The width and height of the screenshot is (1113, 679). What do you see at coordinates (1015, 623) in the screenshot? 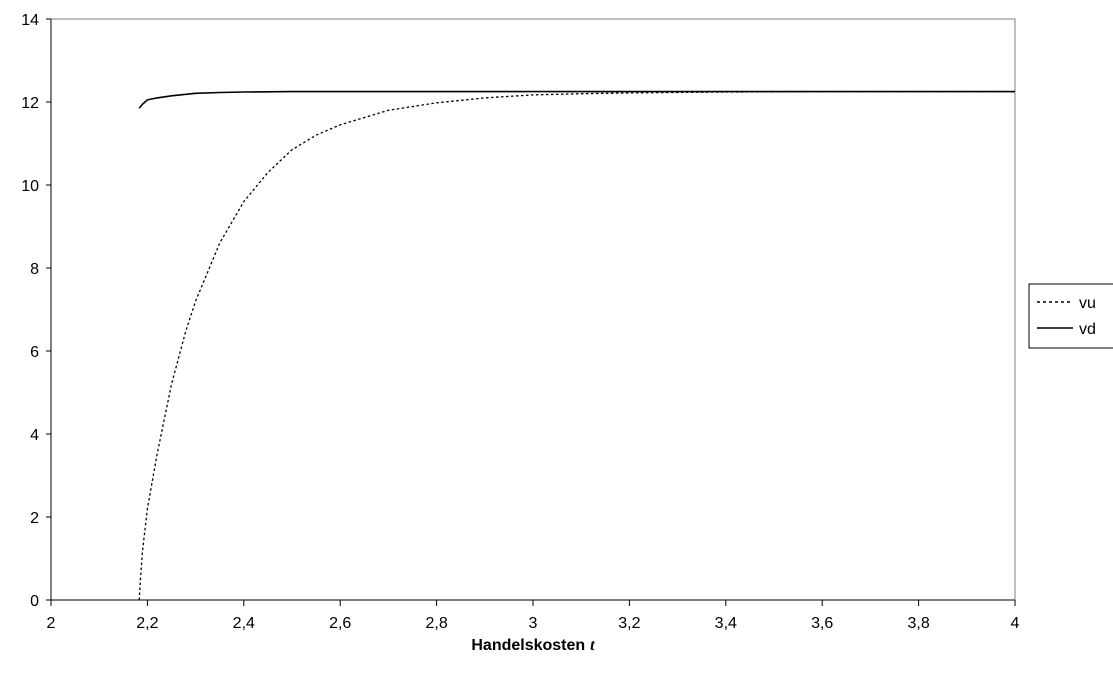
I see `x-tick-label: 4` at bounding box center [1015, 623].